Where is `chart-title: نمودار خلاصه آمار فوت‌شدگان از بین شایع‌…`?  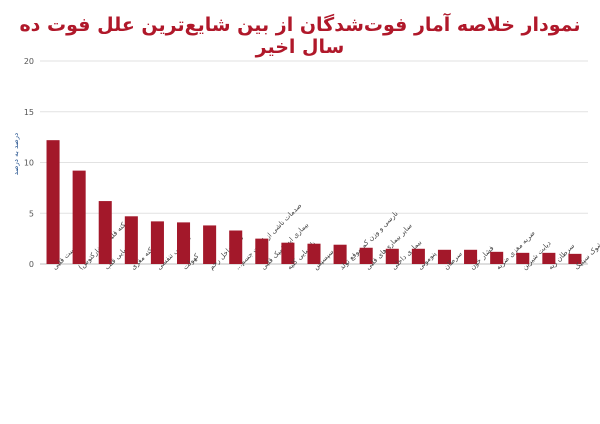
chart-title: نمودار خلاصه آمار فوت‌شدگان از بین شایع‌… is located at coordinates (300, 36).